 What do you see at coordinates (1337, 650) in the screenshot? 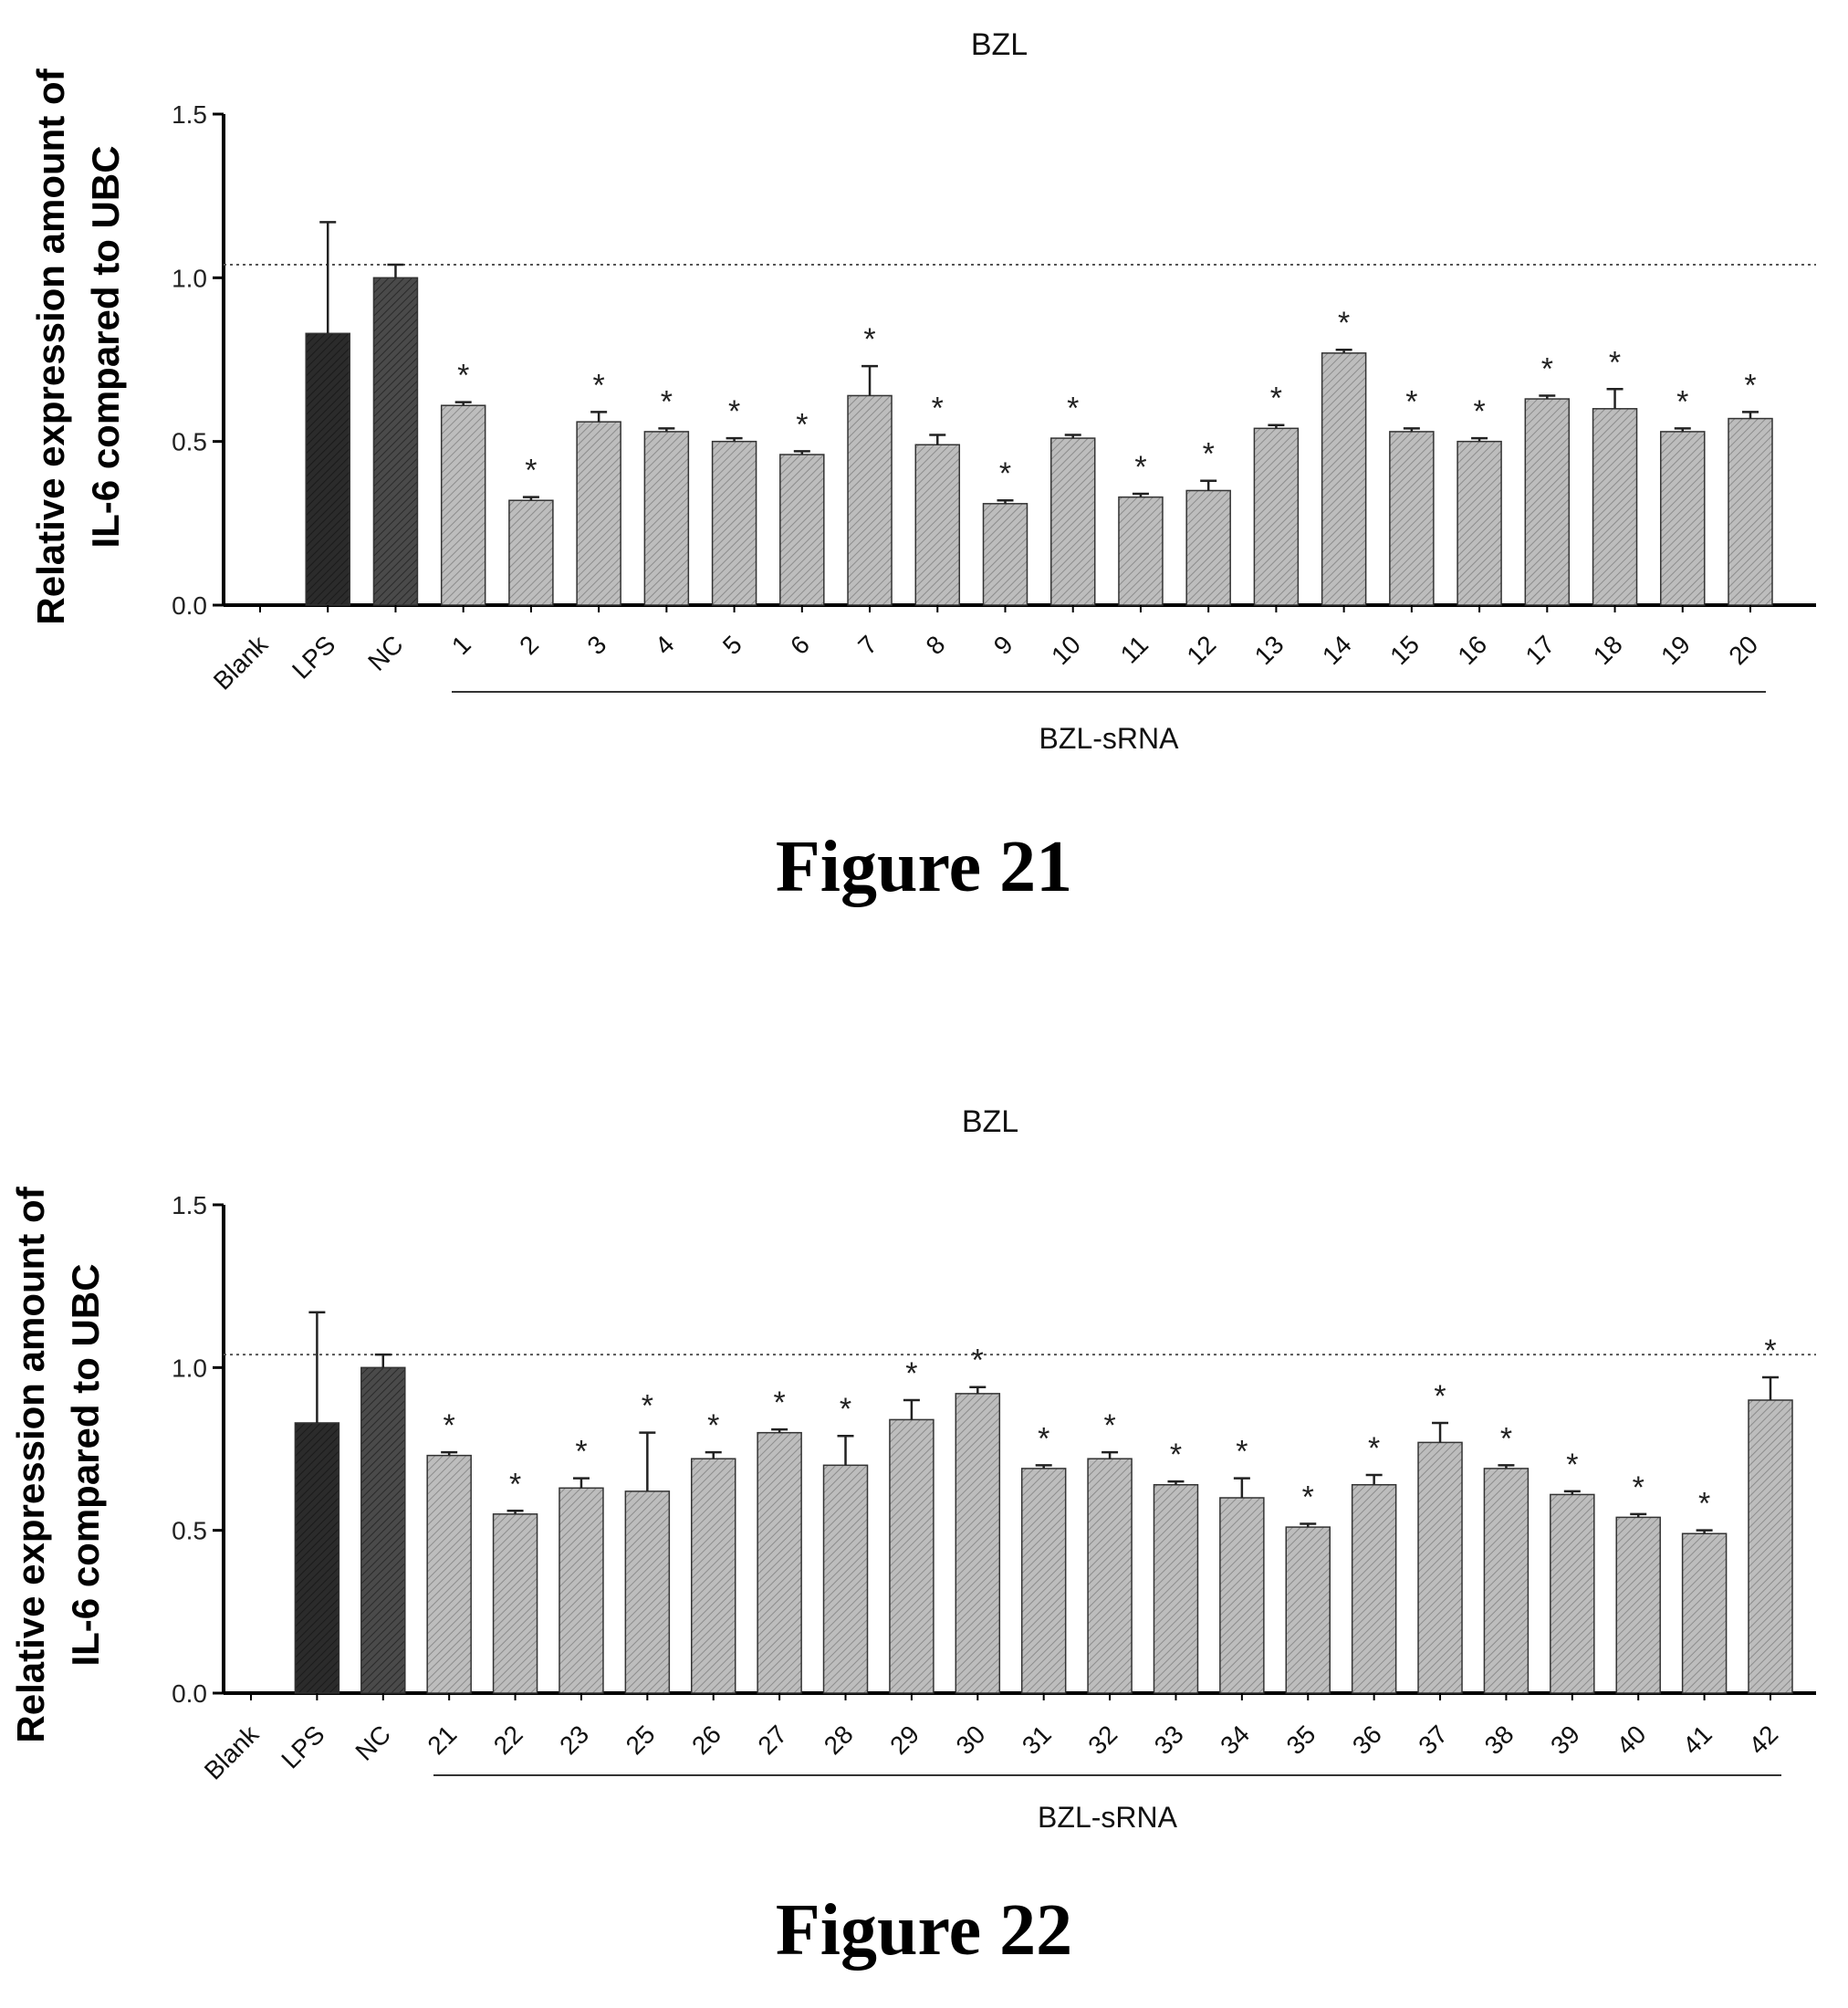
I see `x-tick-label-14: 14` at bounding box center [1337, 650].